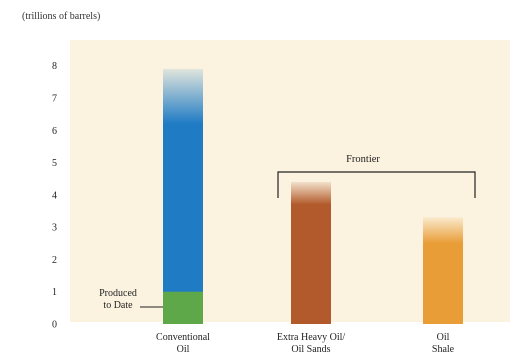  I want to click on y-axis: 0 1 2 3 4 5 6 7 8, so click(54, 195).